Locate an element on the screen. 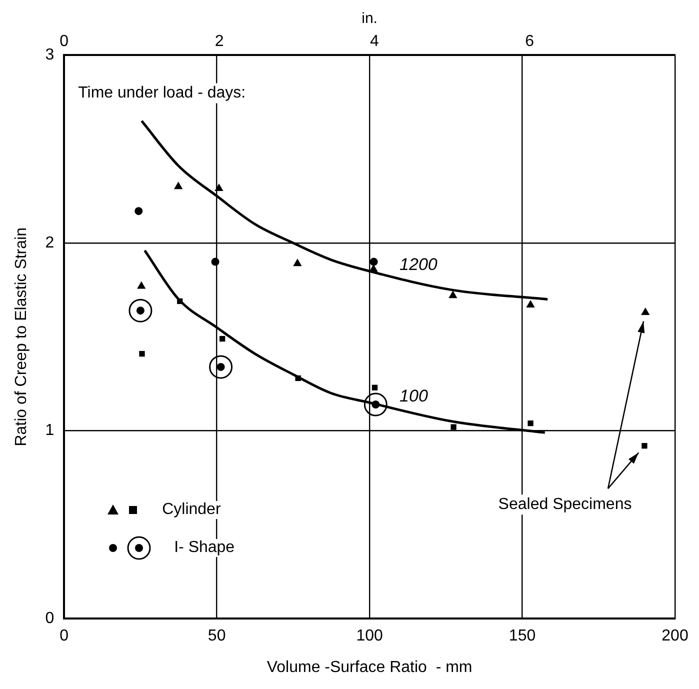 Image resolution: width=699 pixels, height=689 pixels. x2-tick-label: 4 is located at coordinates (374, 41).